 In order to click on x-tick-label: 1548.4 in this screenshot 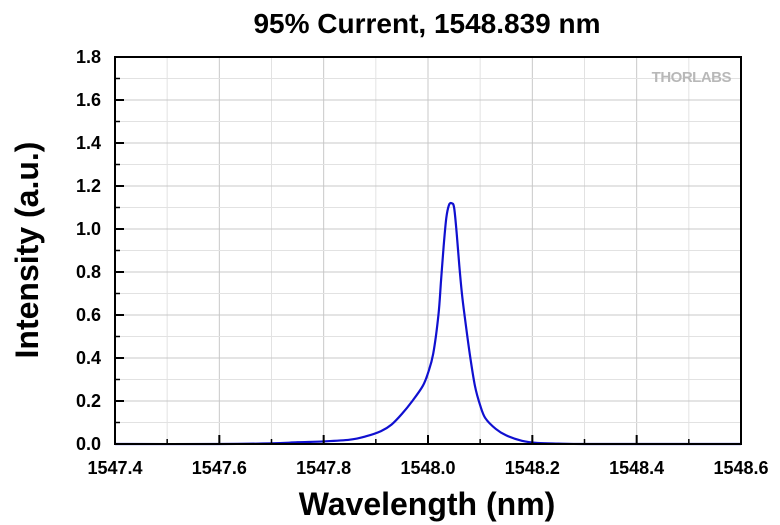, I will do `click(636, 468)`.